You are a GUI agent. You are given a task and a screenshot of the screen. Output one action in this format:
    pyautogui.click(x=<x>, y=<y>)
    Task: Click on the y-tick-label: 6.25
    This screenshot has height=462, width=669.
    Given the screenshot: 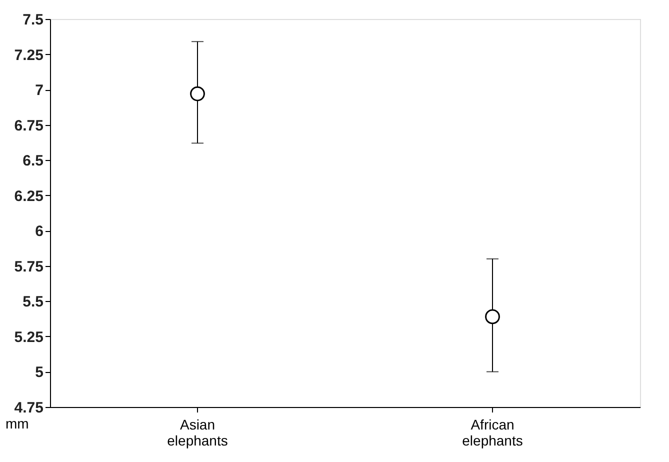 What is the action you would take?
    pyautogui.click(x=29, y=196)
    